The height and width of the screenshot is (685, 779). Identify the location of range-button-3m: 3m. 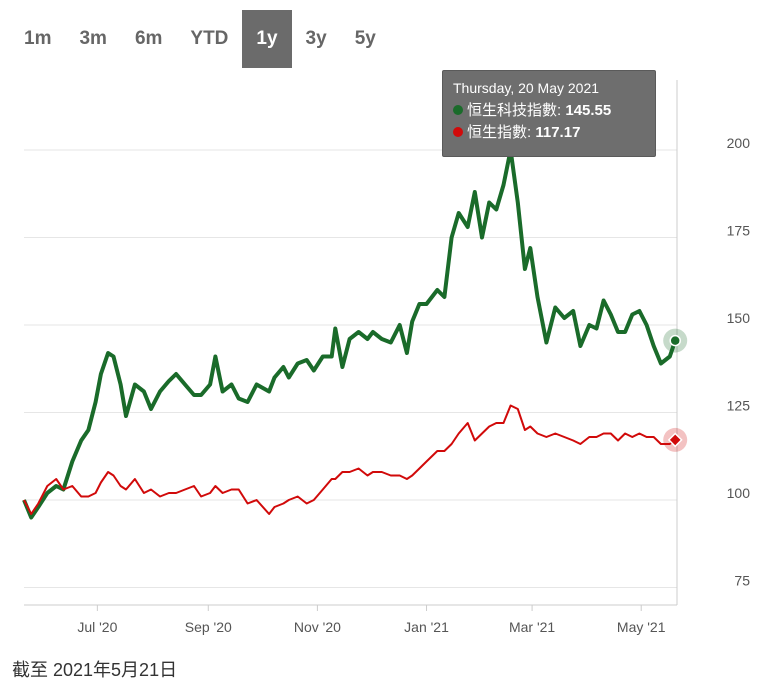
(93, 38).